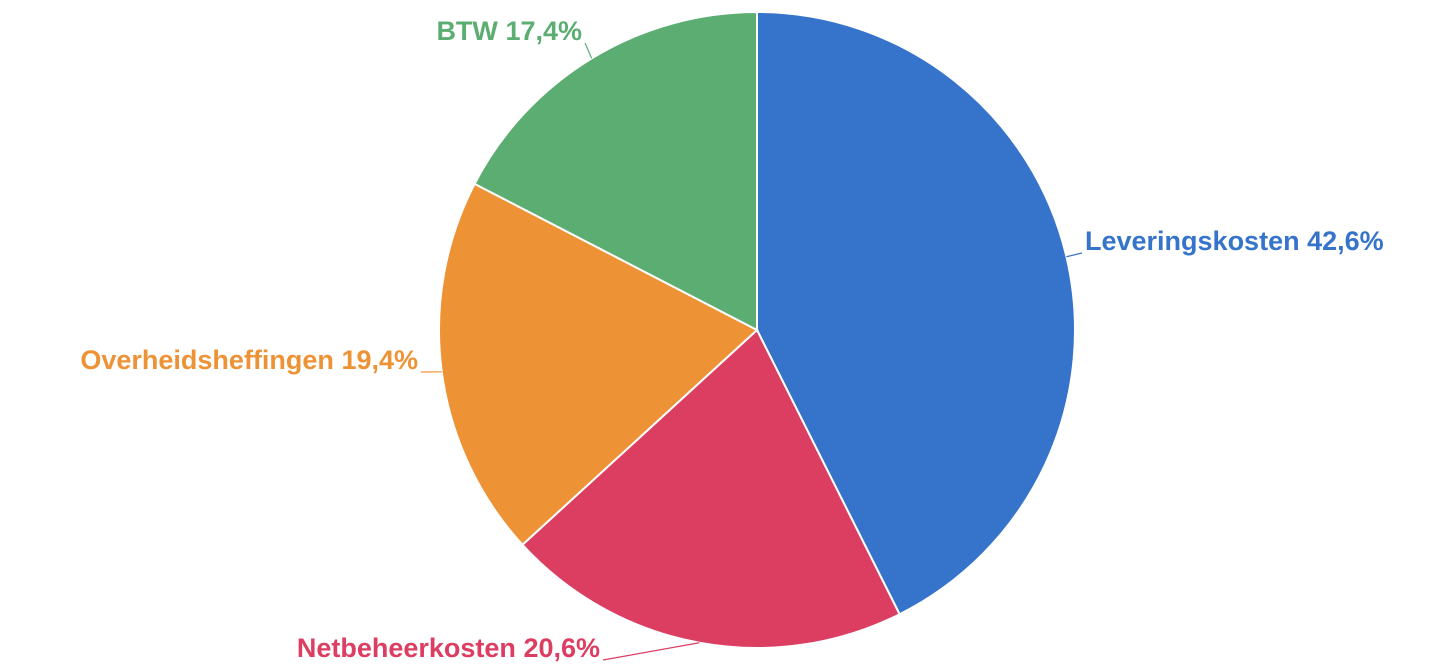 This screenshot has height=667, width=1450. Describe the element at coordinates (379, 360) in the screenshot. I see `slice-value: 19,4%` at that location.